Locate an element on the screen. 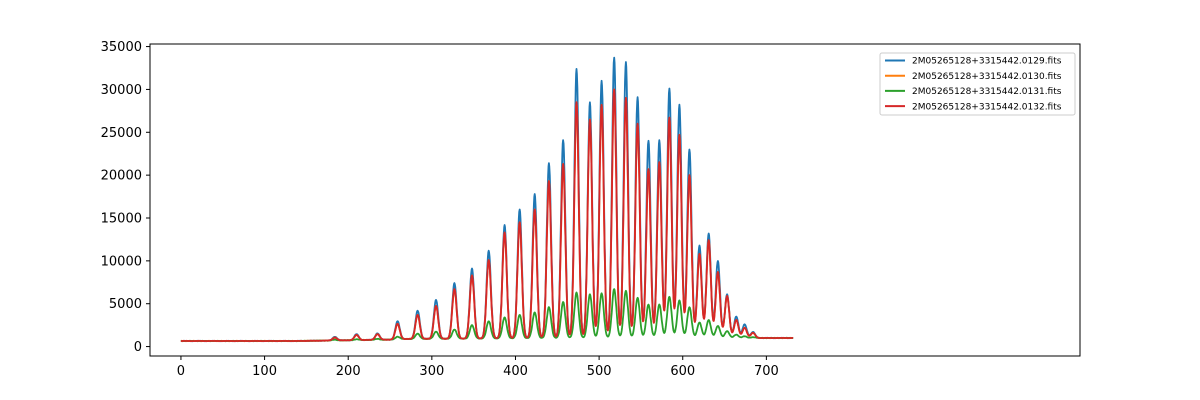 The image size is (1200, 400). y-axis: 0 5000 10000 15000 20000 25000 30000 35000 is located at coordinates (125, 197).